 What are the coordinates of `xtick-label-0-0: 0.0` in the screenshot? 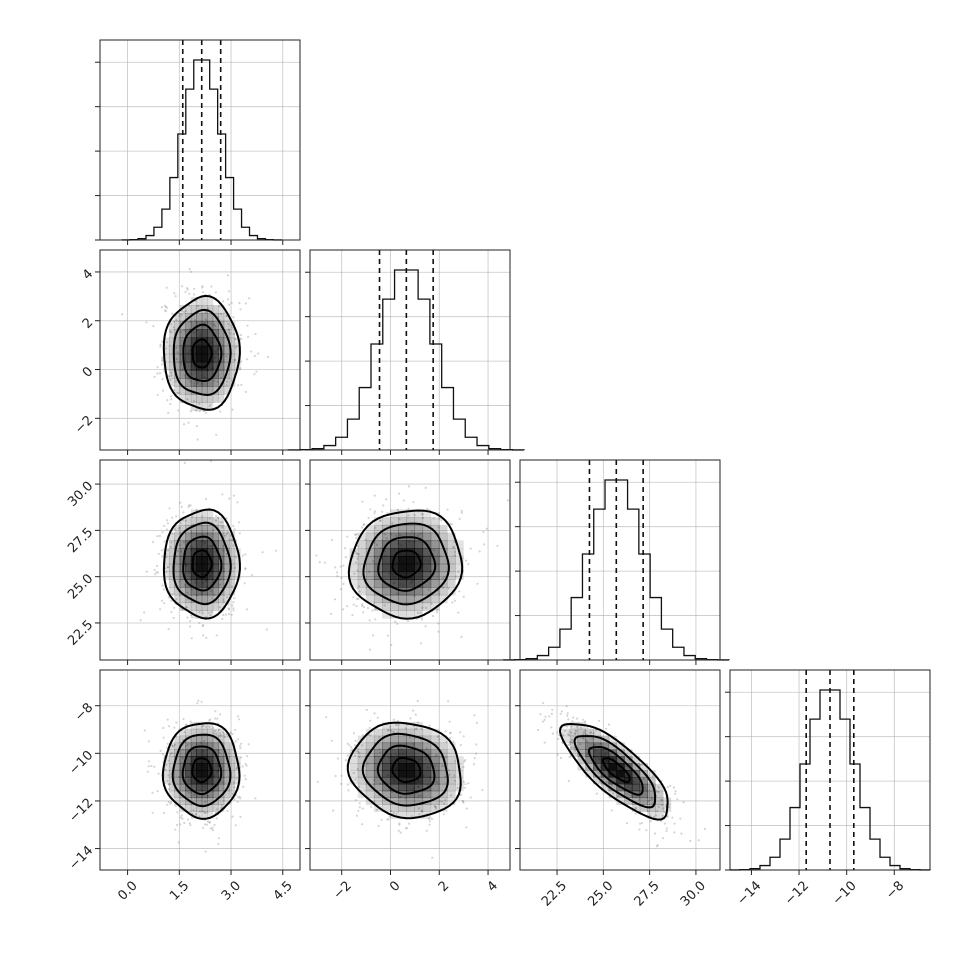 It's located at (127, 890).